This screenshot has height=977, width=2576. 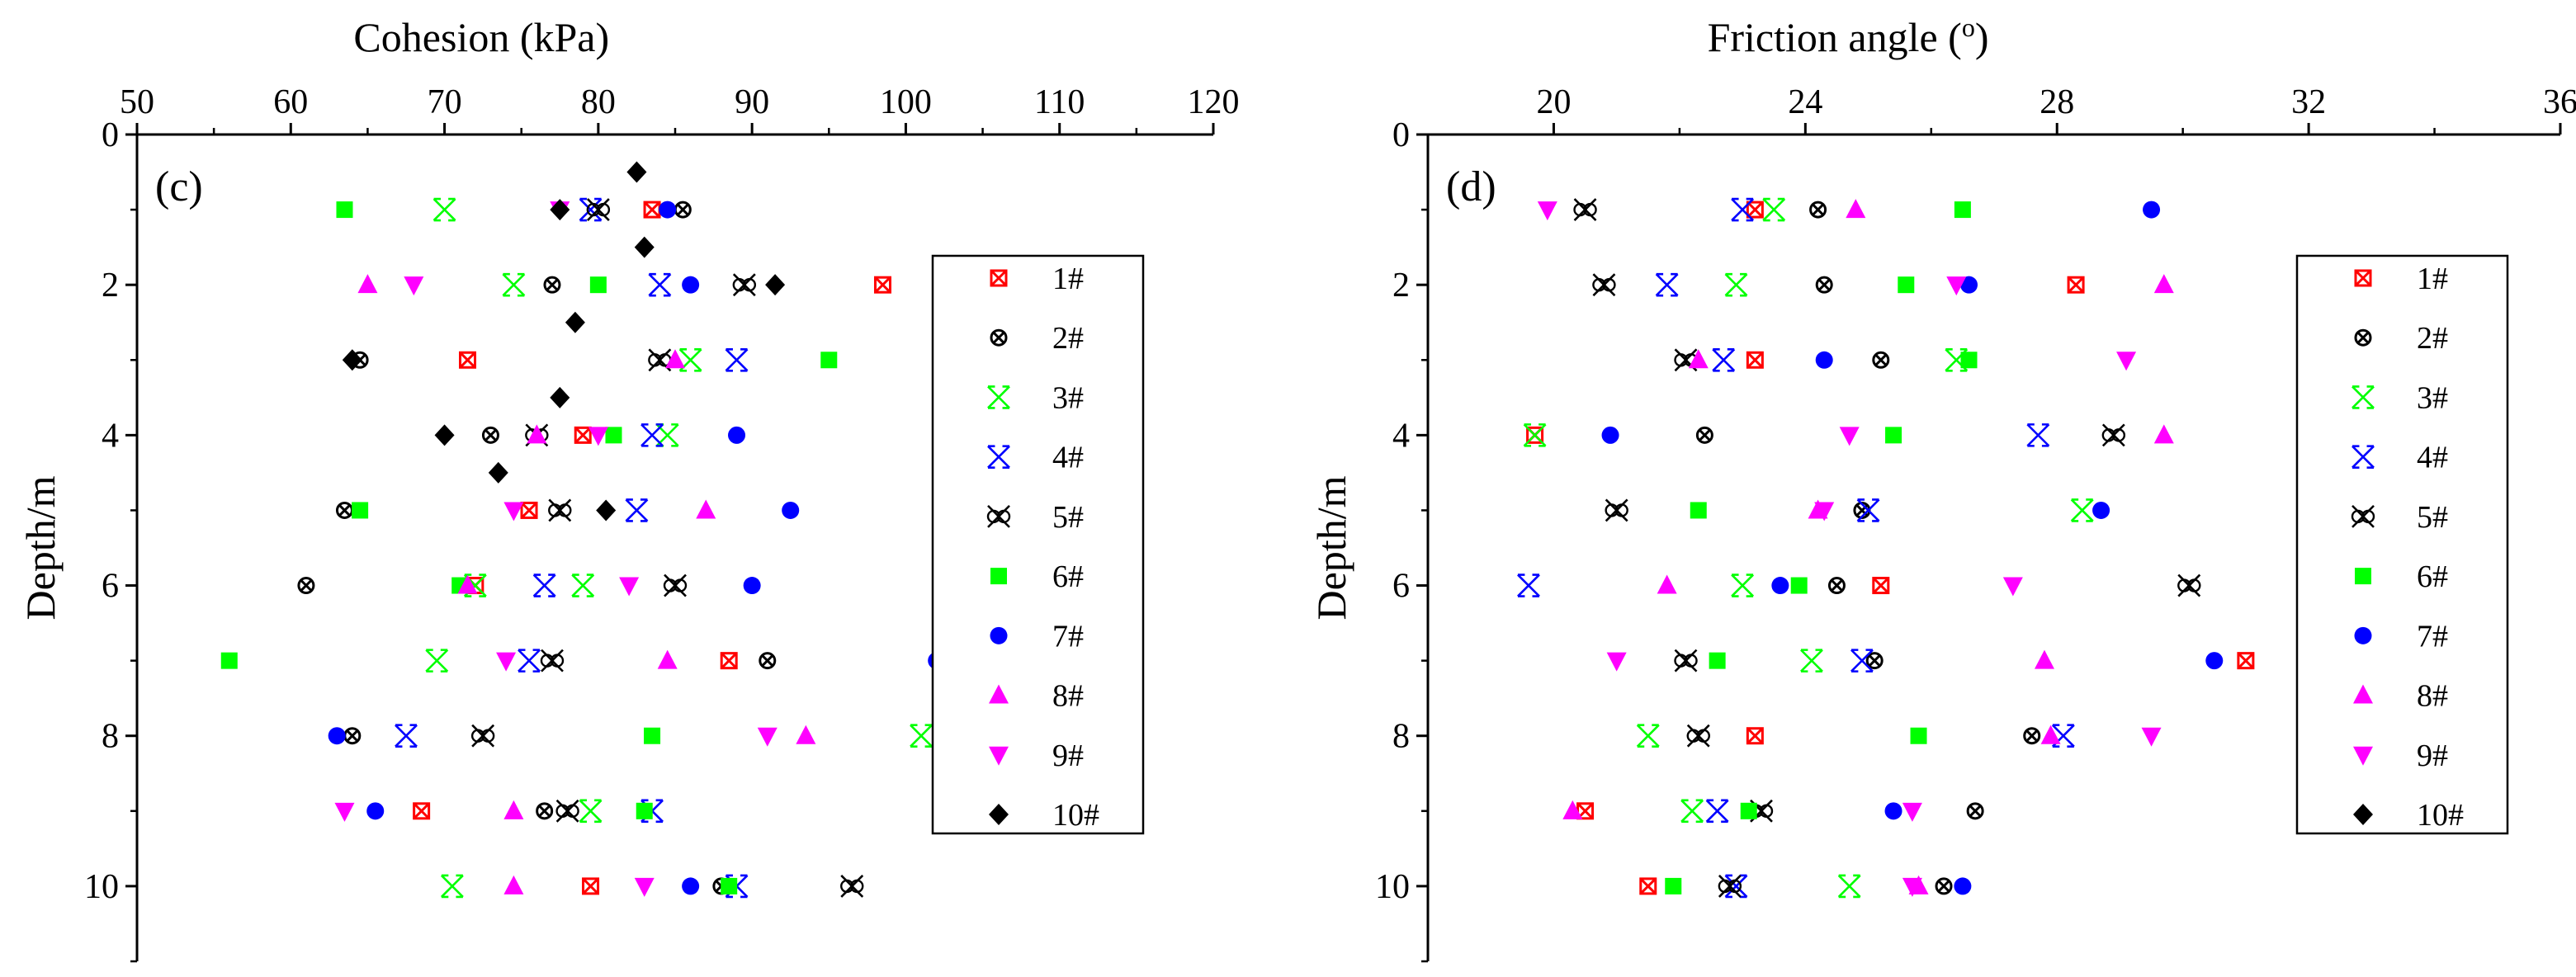 I want to click on x-tick-label: 70, so click(x=445, y=102).